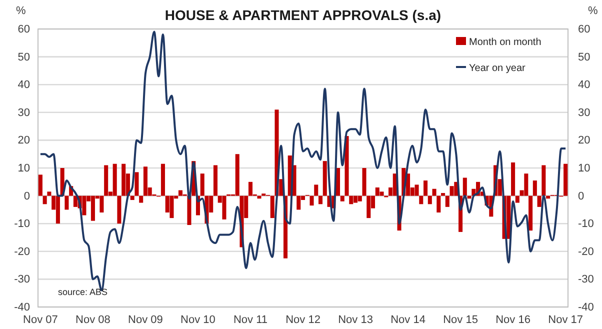 The width and height of the screenshot is (602, 329). I want to click on y2-tick-label: -10, so click(586, 224).